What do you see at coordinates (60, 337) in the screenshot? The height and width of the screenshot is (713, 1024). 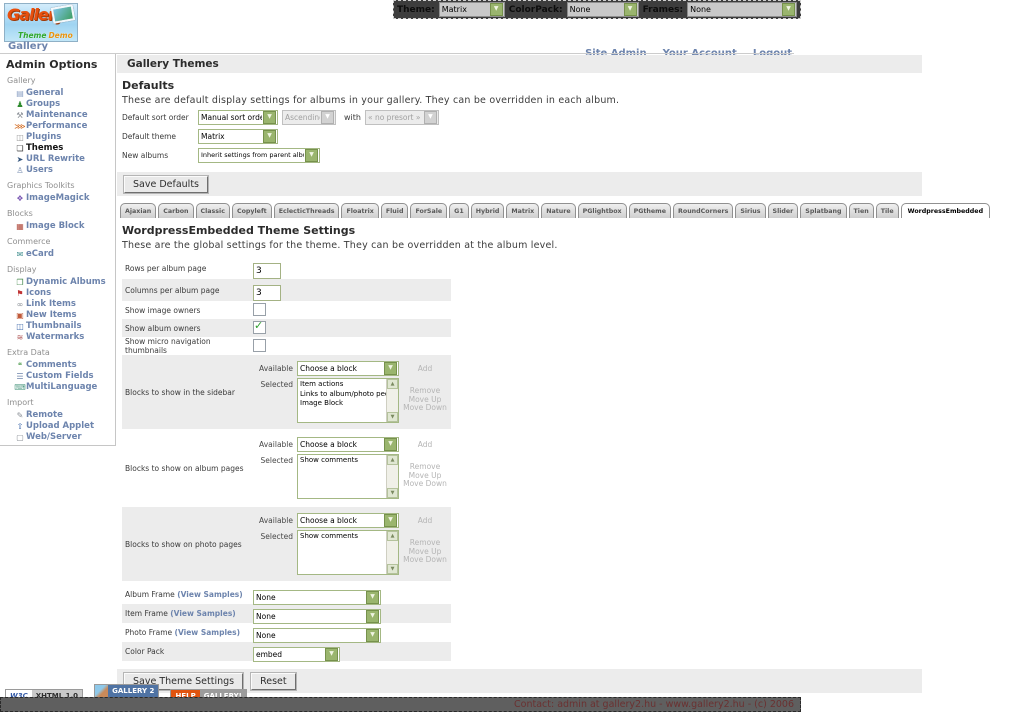 I see `sidebar-item-watermarks: ≋ Watermarks` at bounding box center [60, 337].